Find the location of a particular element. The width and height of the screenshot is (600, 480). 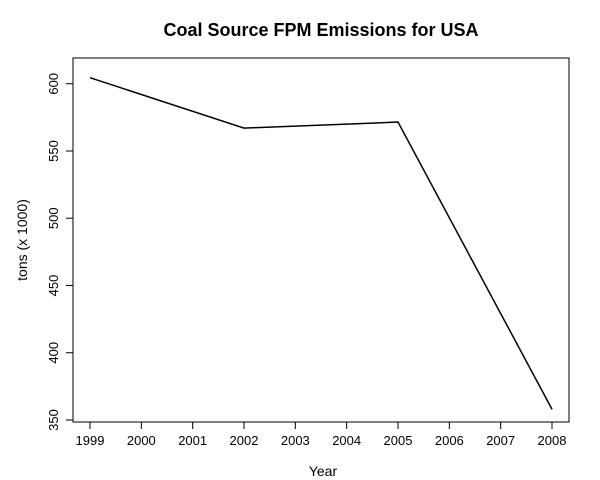

y-axis-label: tons (x 1000) is located at coordinates (22, 240).